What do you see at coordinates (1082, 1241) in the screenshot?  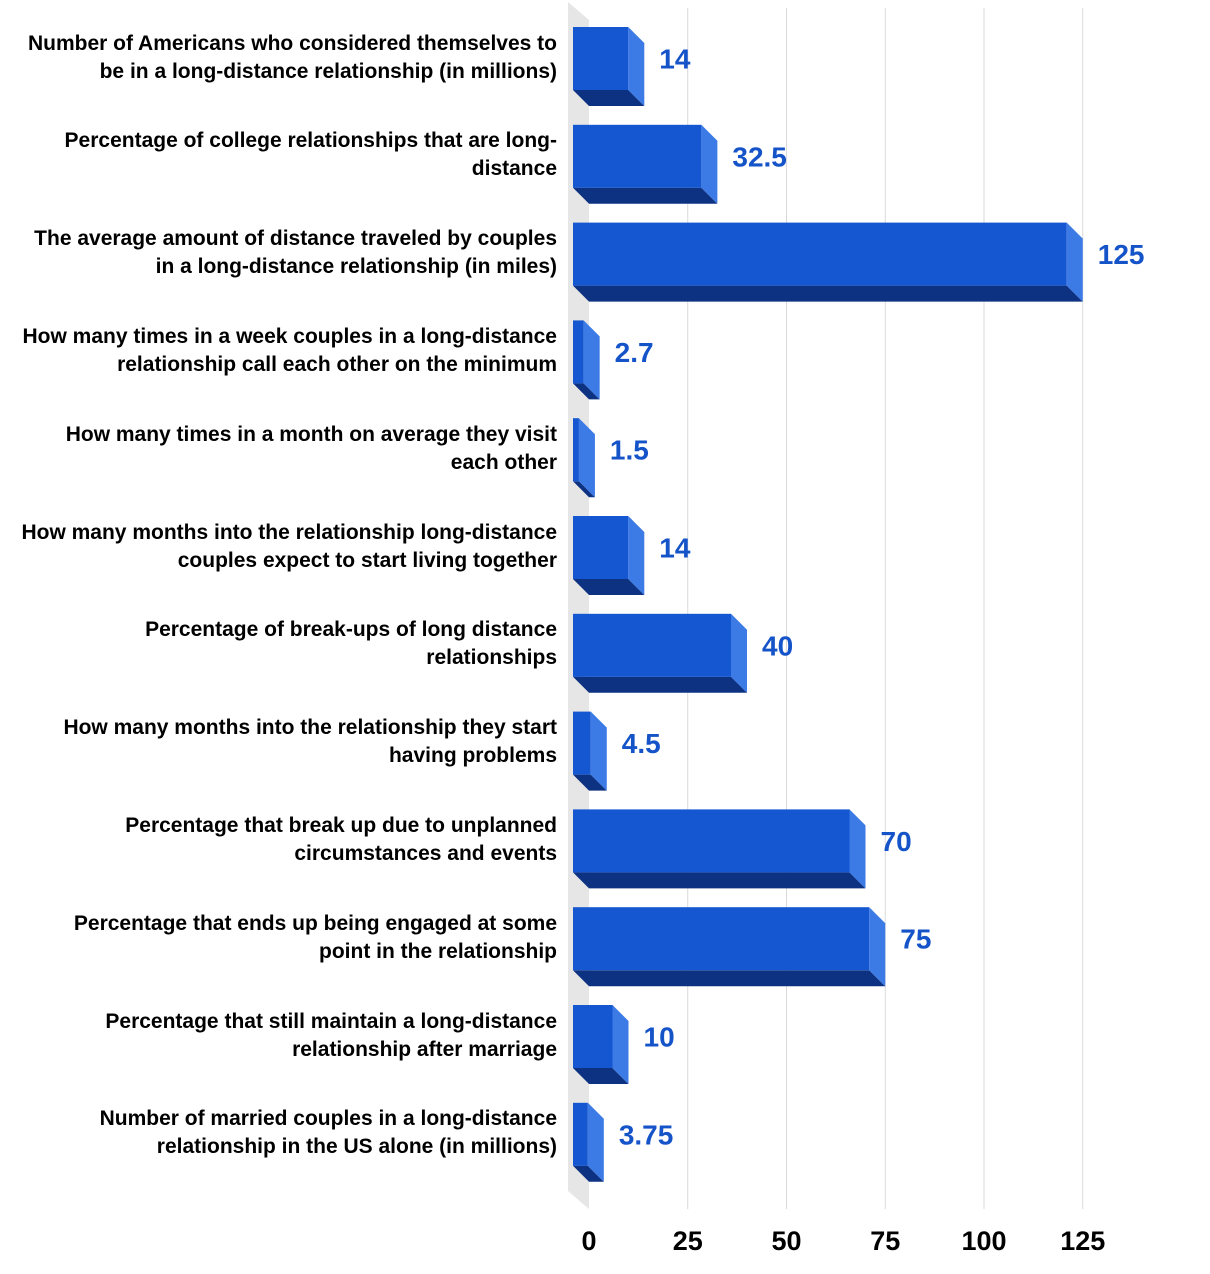 I see `x-tick-label: 125` at bounding box center [1082, 1241].